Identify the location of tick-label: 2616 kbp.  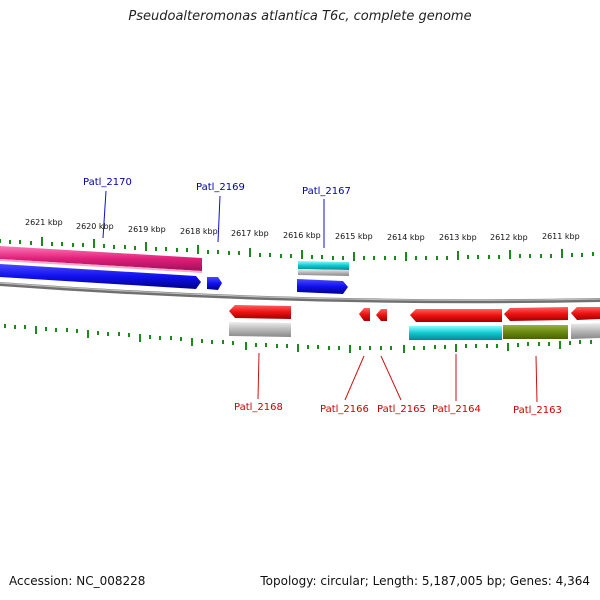
(302, 235).